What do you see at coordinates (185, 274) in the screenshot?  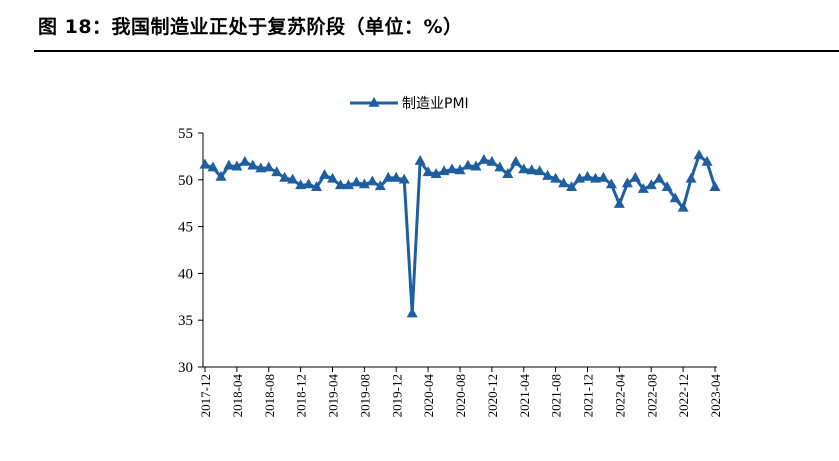 I see `y-tick-label: 40` at bounding box center [185, 274].